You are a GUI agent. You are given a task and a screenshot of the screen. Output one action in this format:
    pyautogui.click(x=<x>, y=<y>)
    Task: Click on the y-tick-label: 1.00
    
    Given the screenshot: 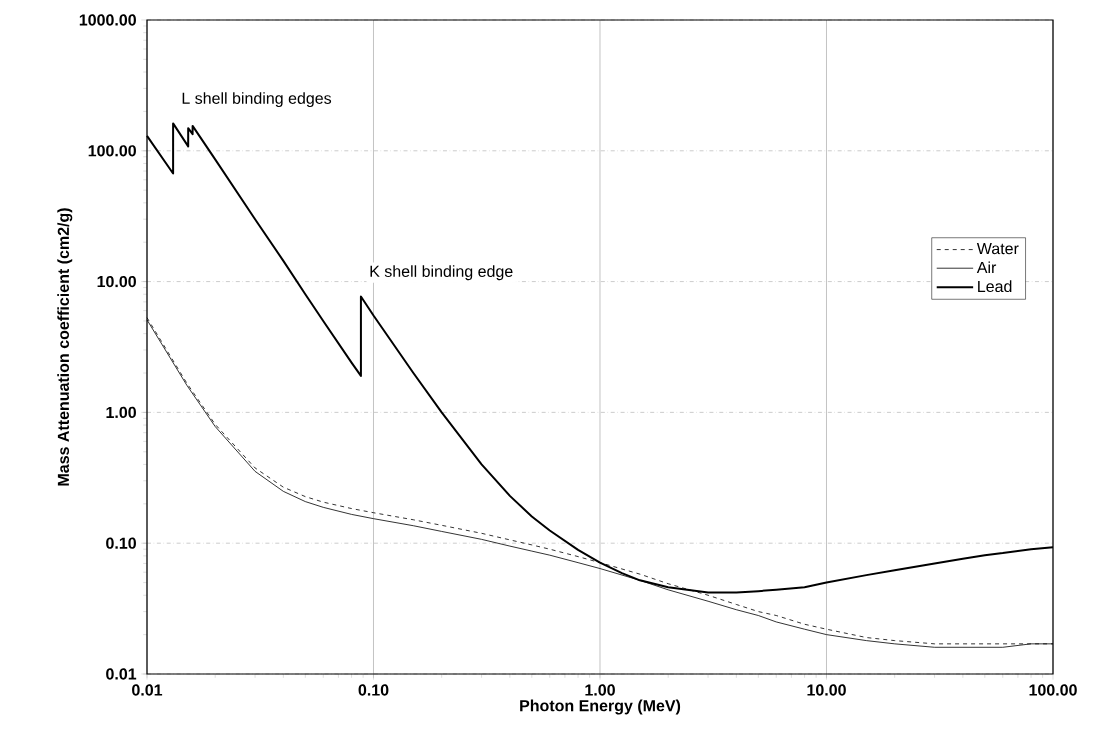 What is the action you would take?
    pyautogui.click(x=121, y=412)
    